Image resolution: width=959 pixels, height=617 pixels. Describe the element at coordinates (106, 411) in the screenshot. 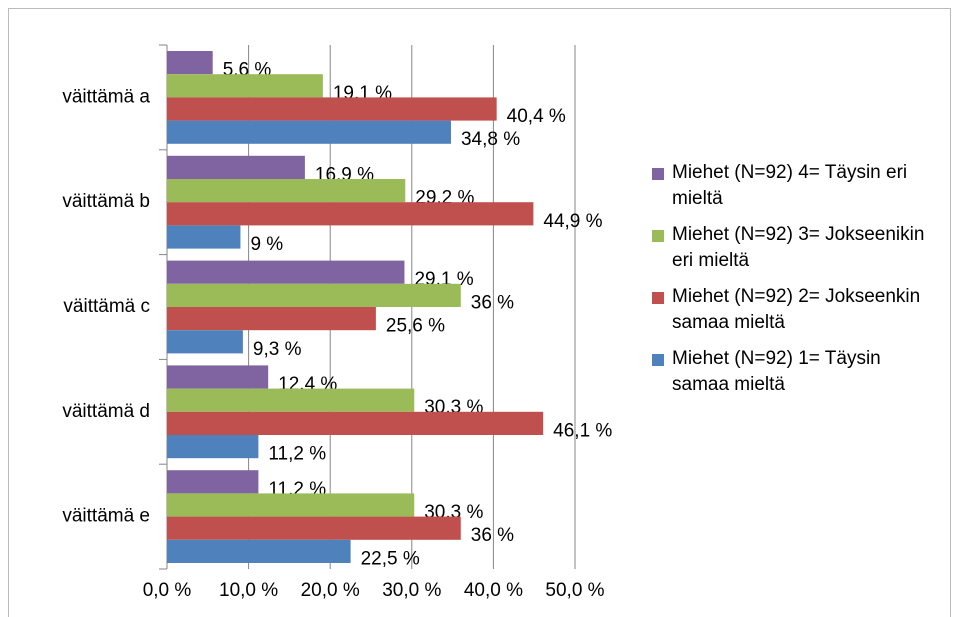

I see `y-tick-label: väittämä d` at that location.